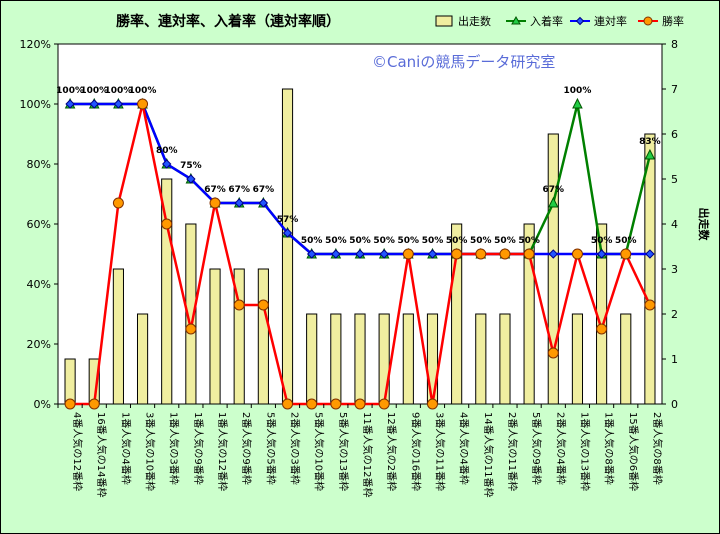  I want to click on x-tick-label: 15番人気の6番枠, so click(633, 451).